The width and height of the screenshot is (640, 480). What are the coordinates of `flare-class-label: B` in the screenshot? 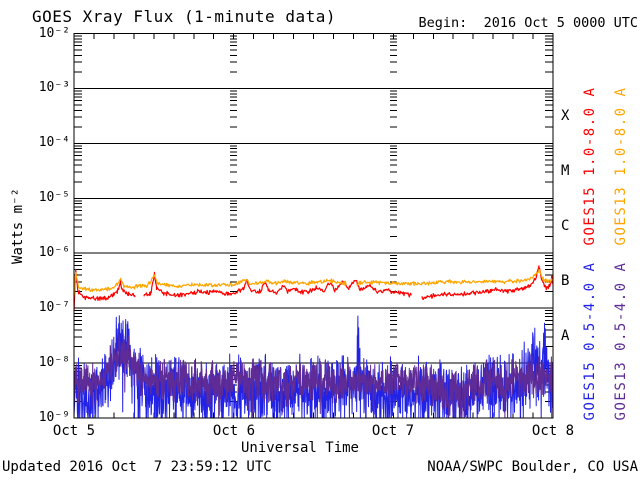 It's located at (565, 281).